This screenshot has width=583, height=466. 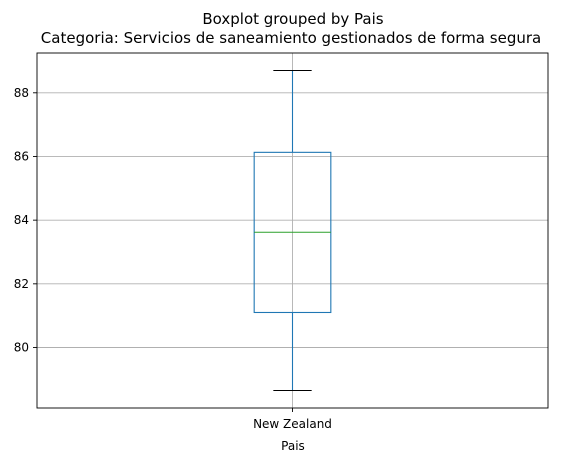 I want to click on x-tick-label: New Zealand, so click(x=292, y=424).